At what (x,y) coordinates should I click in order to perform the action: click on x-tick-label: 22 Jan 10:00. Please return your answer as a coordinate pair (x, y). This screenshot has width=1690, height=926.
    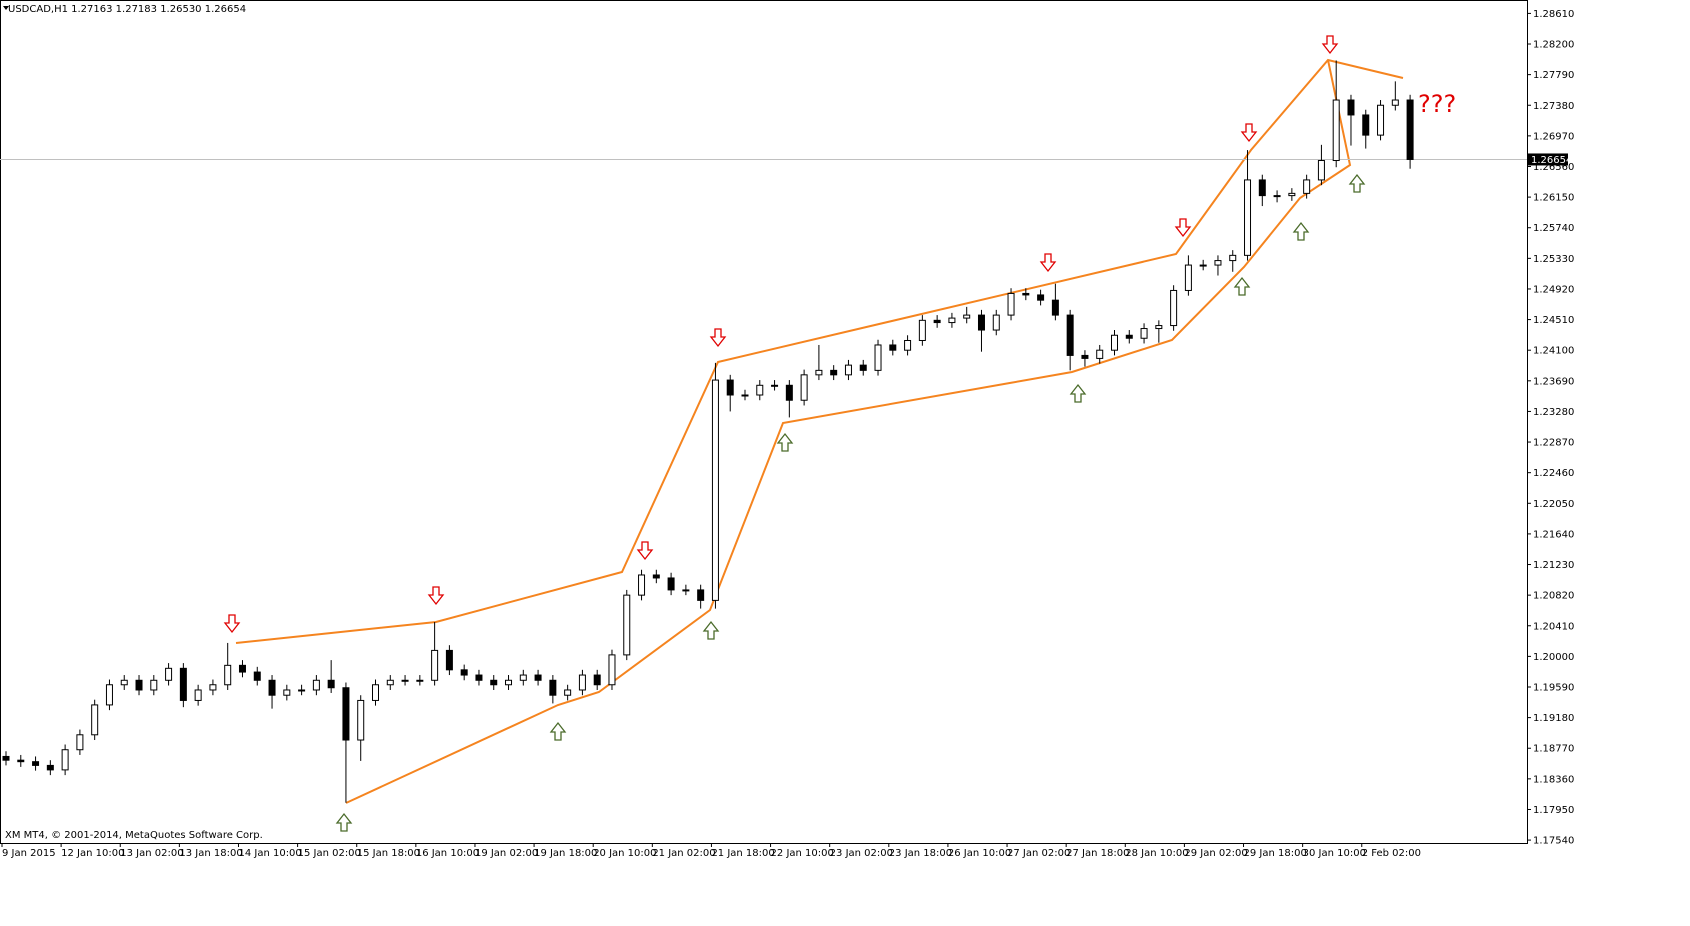
    Looking at the image, I should click on (802, 853).